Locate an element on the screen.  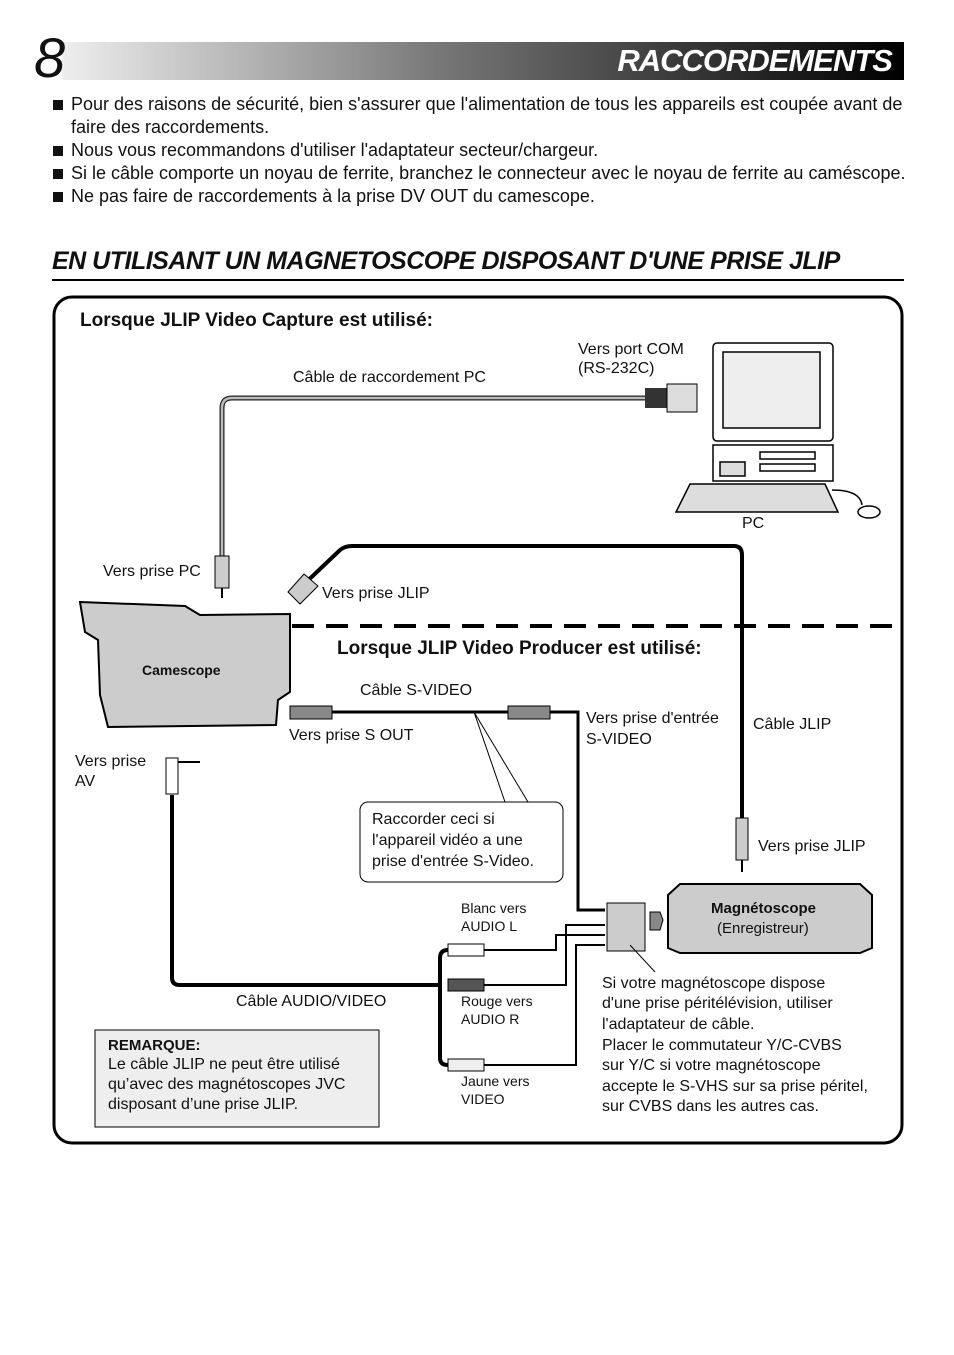
label: Jaune vers is located at coordinates (495, 1081).